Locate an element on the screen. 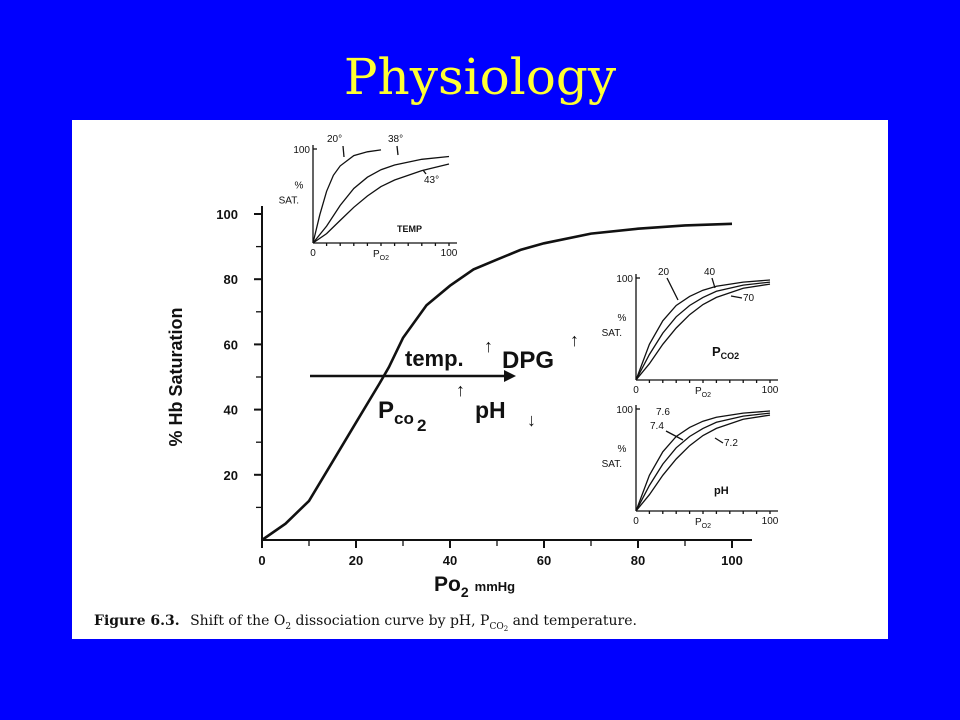 The width and height of the screenshot is (960, 720). caption-prefix: Figure 6.3. is located at coordinates (137, 621).